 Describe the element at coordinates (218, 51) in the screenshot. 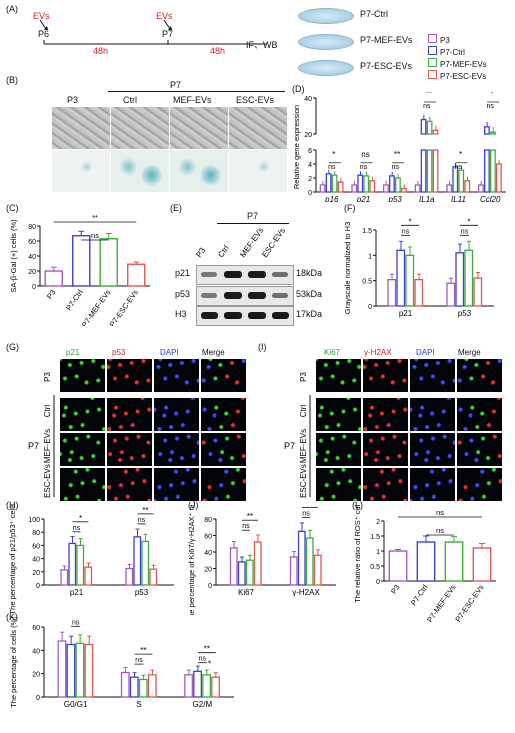

I see `time-48h-2: 48h` at that location.